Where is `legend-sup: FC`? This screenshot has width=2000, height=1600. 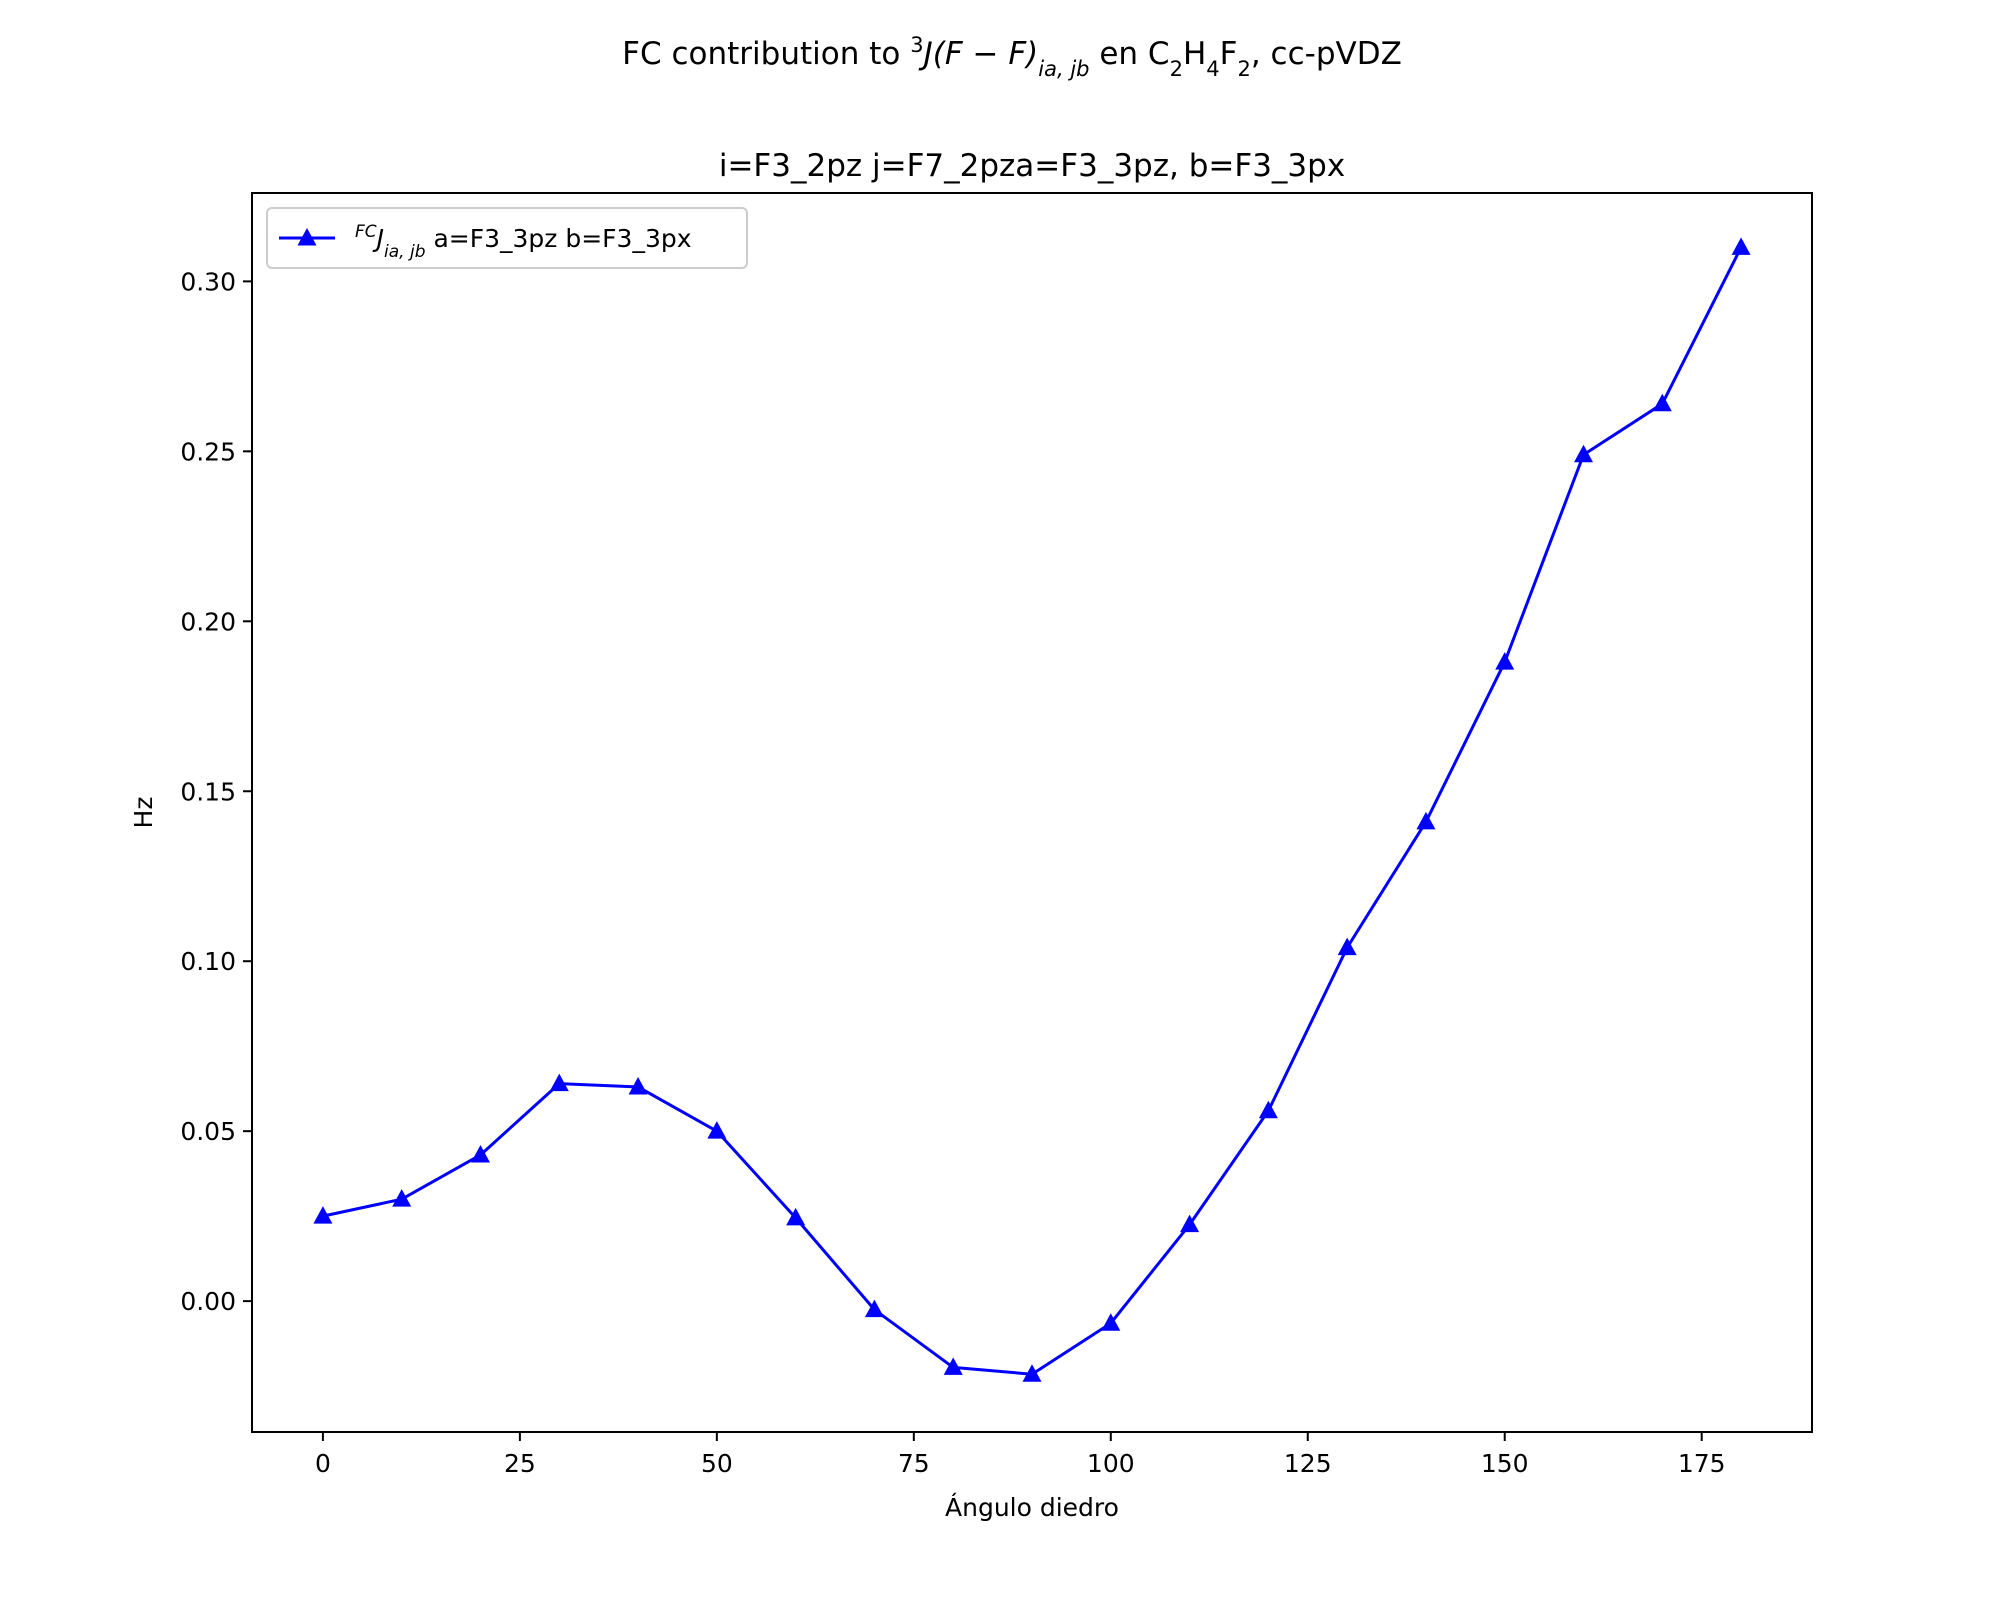 legend-sup: FC is located at coordinates (366, 232).